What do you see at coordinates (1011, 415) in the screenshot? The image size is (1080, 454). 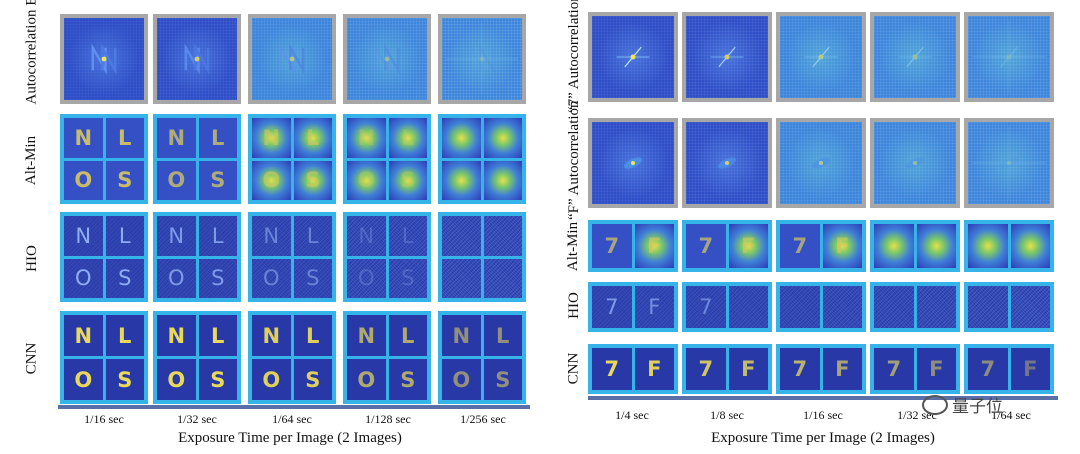 I see `right-exposure-label: 1/64 sec` at bounding box center [1011, 415].